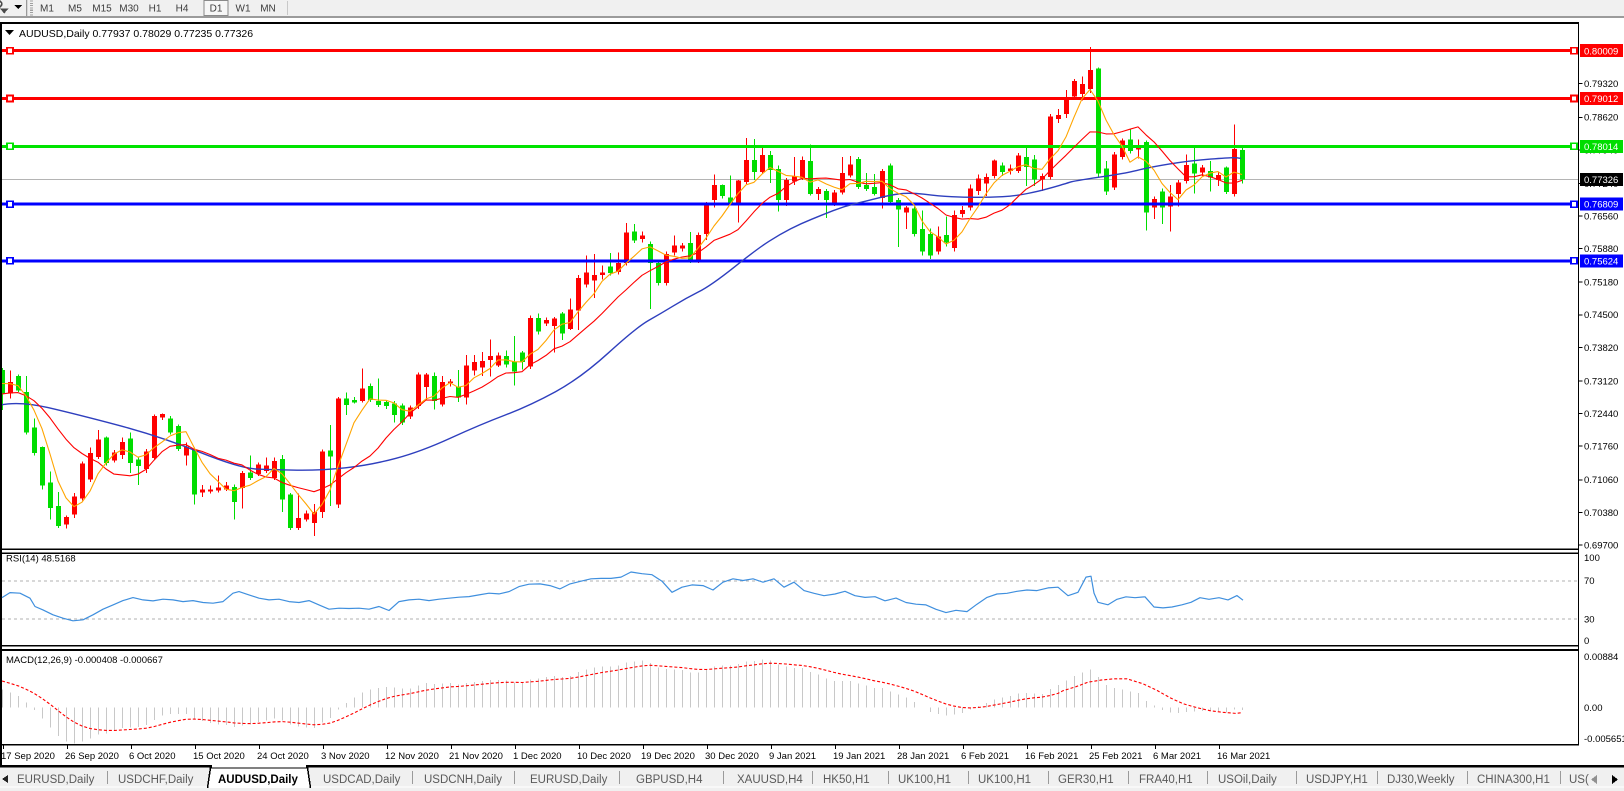  Describe the element at coordinates (1601, 180) in the screenshot. I see `svg-text: 0.77326` at that location.